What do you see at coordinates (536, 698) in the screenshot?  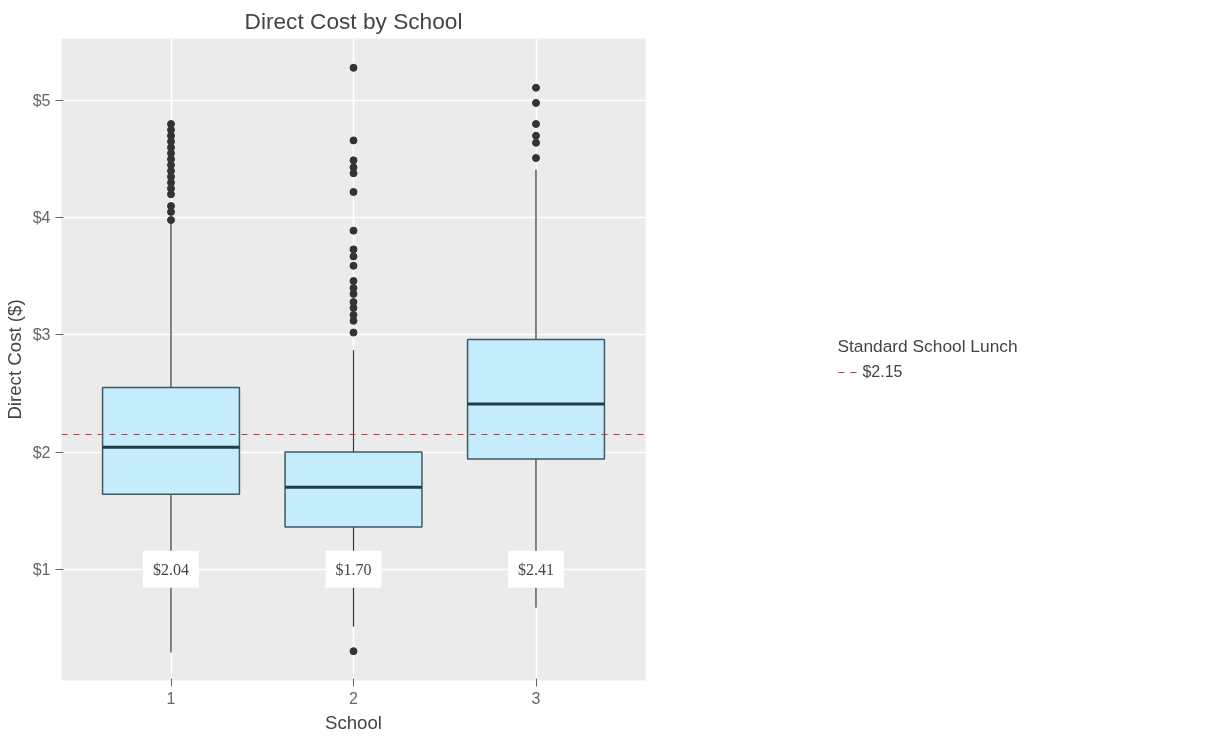 I see `x-tick-label: 3` at bounding box center [536, 698].